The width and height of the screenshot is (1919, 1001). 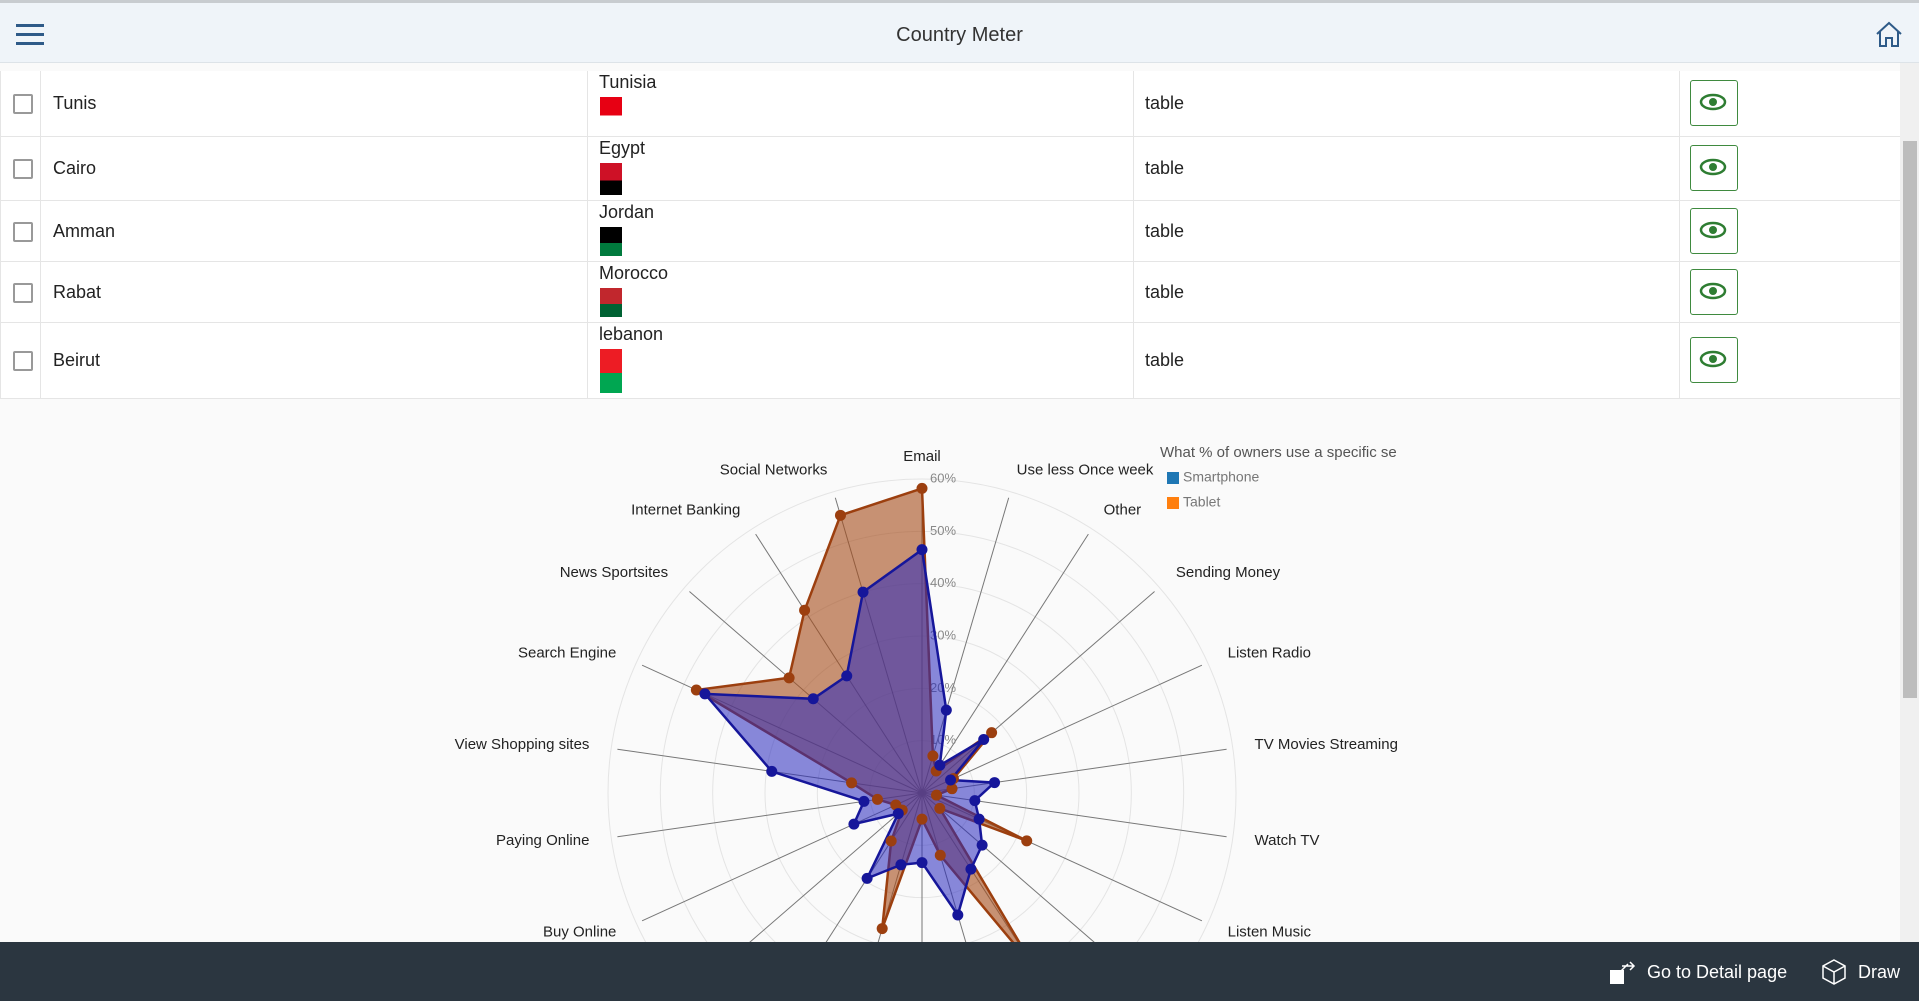 What do you see at coordinates (1879, 972) in the screenshot?
I see `draw-button: Draw` at bounding box center [1879, 972].